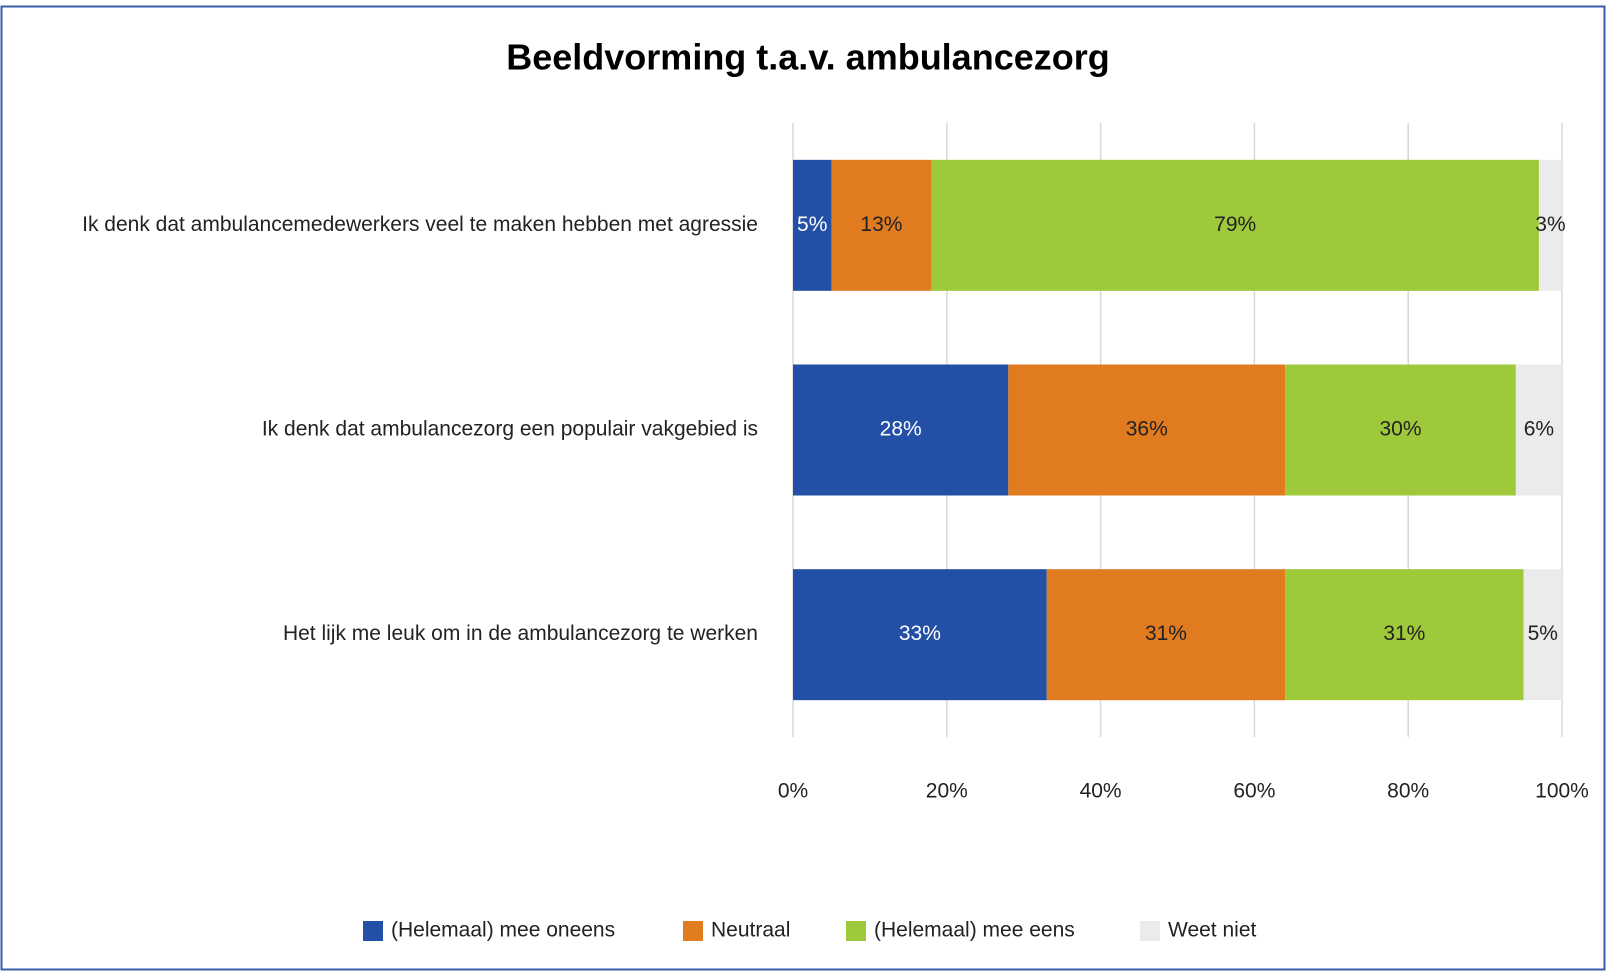 The image size is (1606, 971). What do you see at coordinates (1562, 791) in the screenshot?
I see `x-tick-label: 100%` at bounding box center [1562, 791].